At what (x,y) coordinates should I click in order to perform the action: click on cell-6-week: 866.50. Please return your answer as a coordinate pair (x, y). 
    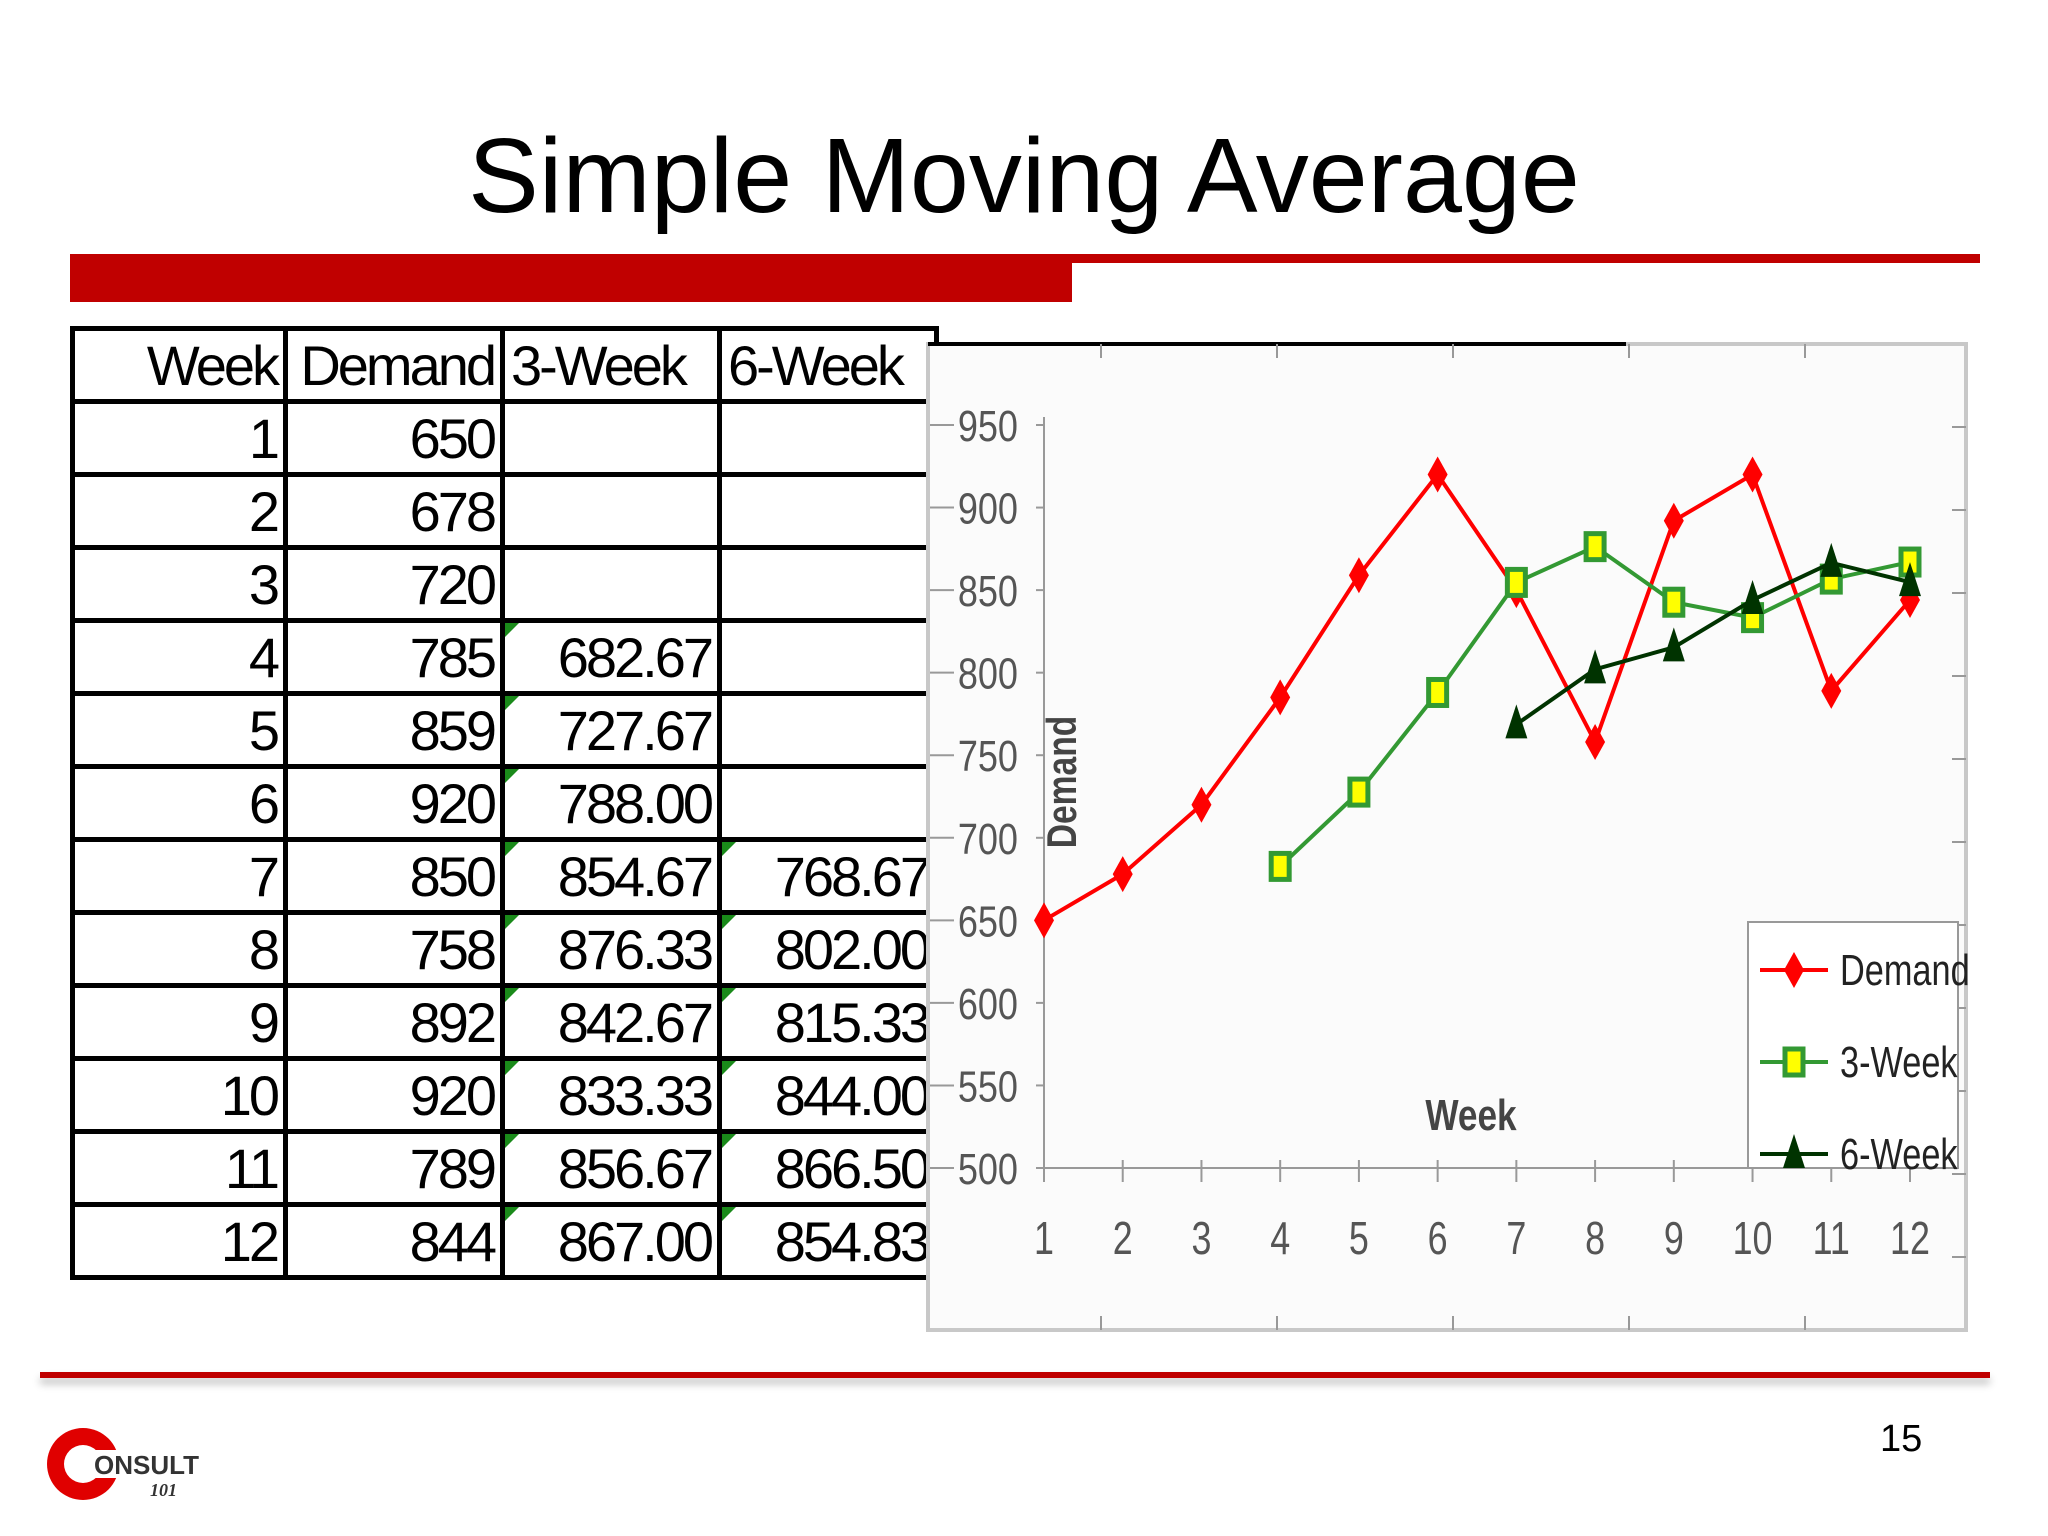
    Looking at the image, I should click on (828, 1168).